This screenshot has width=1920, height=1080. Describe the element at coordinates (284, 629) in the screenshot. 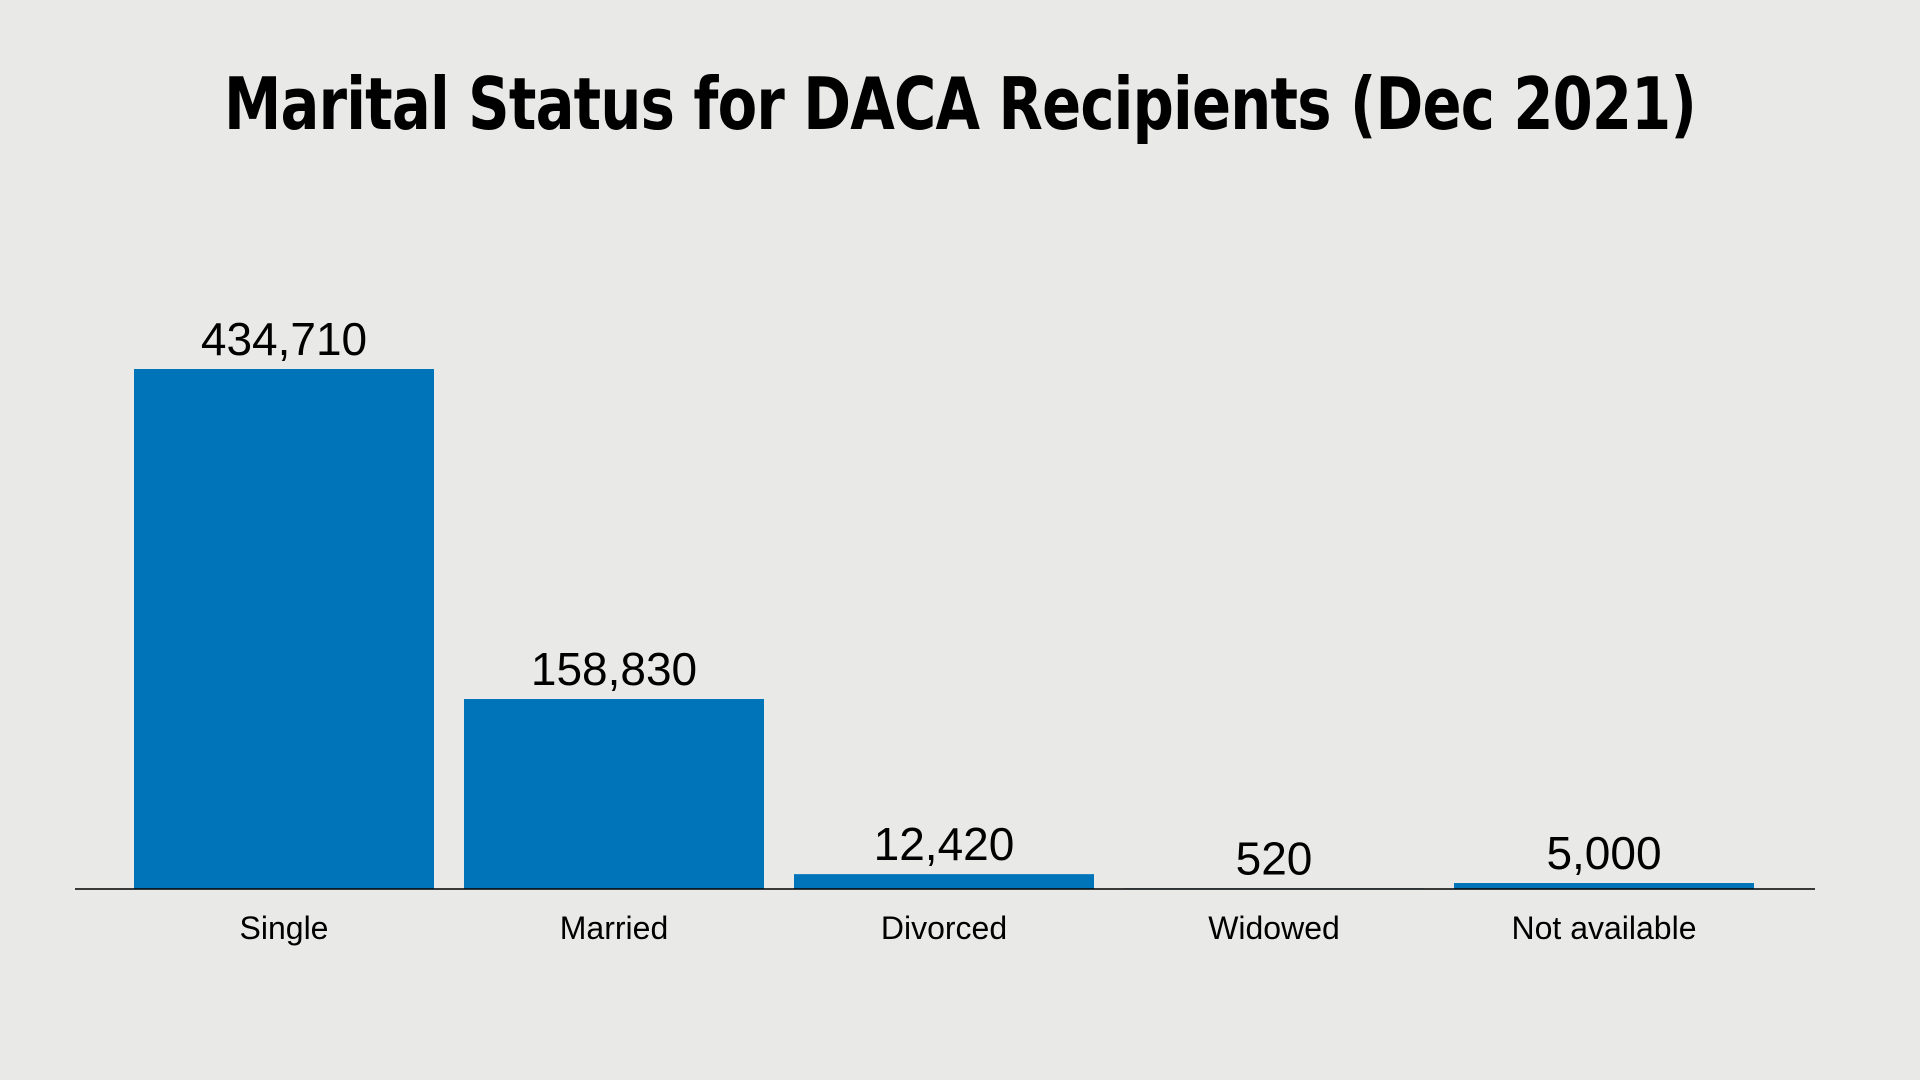

I see `bar-single` at that location.